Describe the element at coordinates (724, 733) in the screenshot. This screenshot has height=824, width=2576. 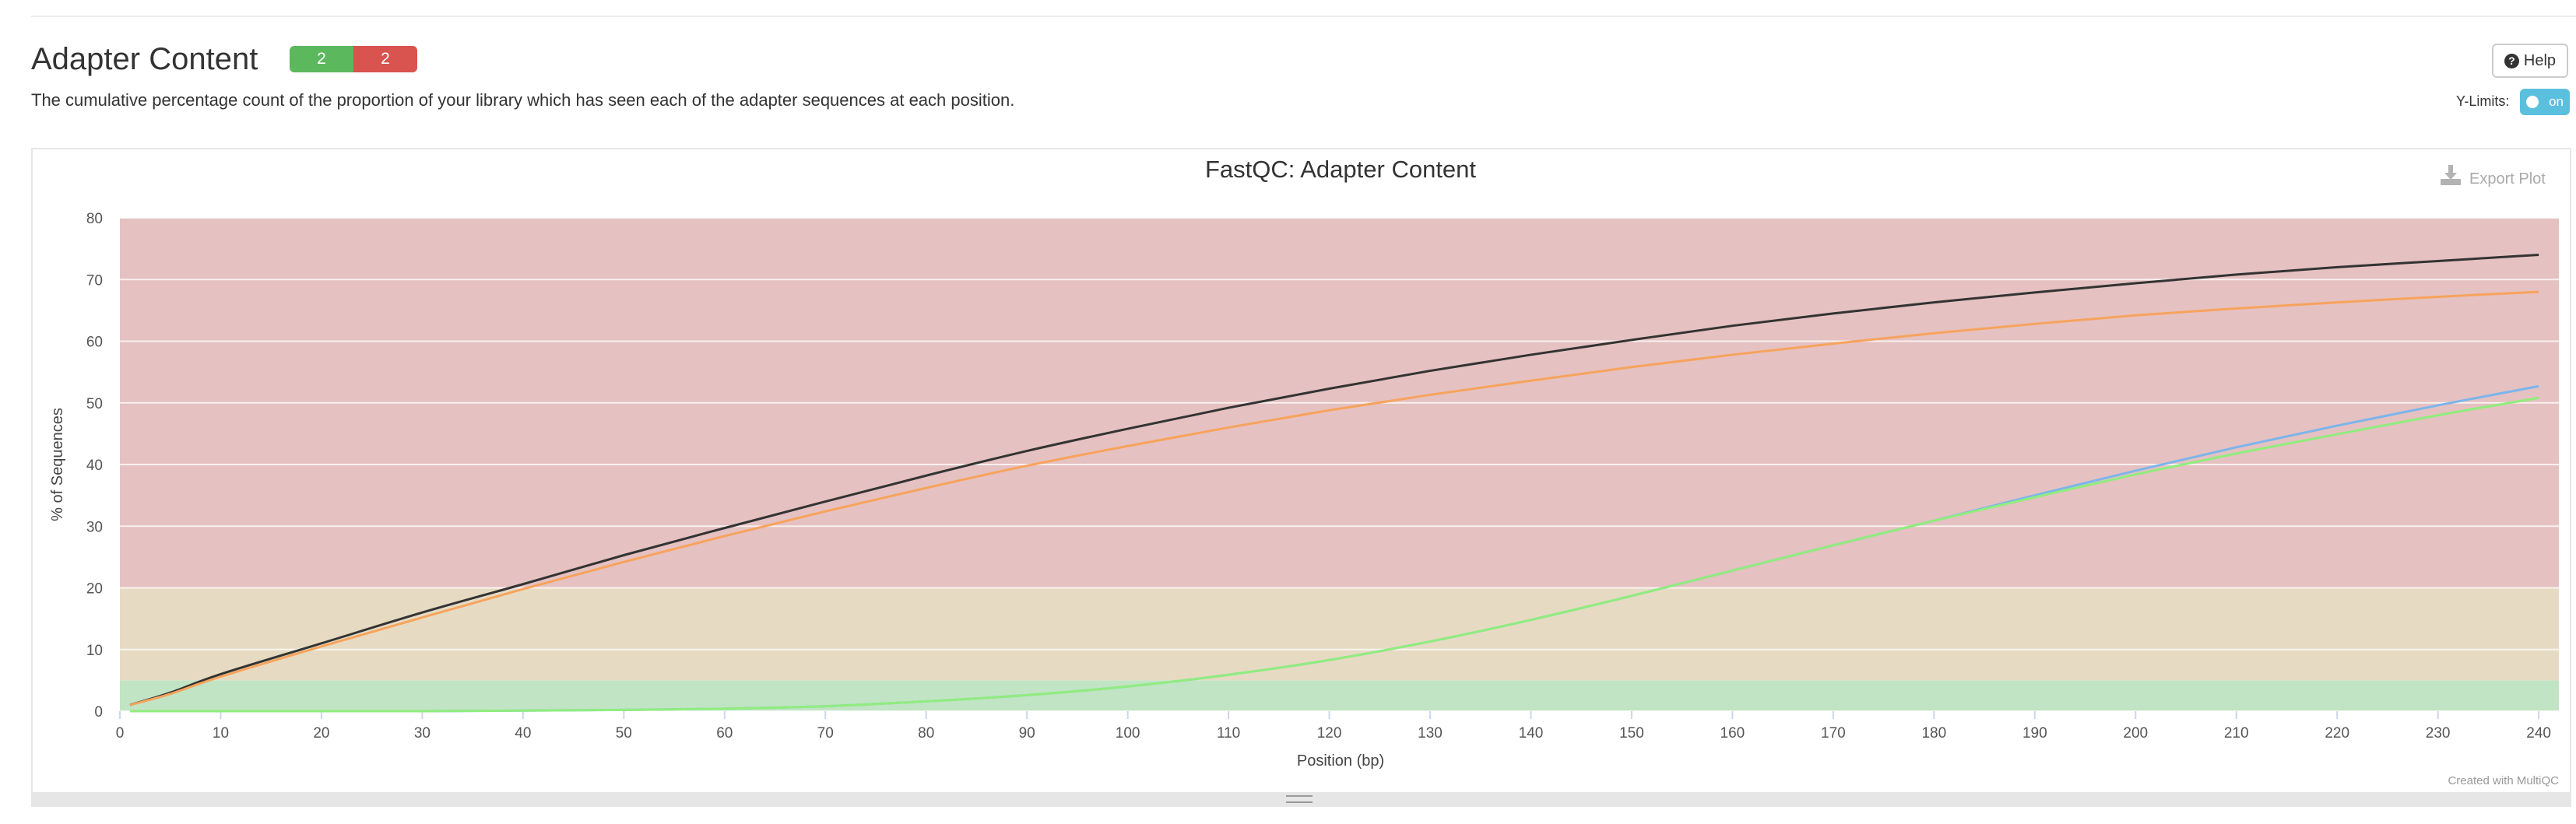
I see `x-tick-label: 60` at that location.